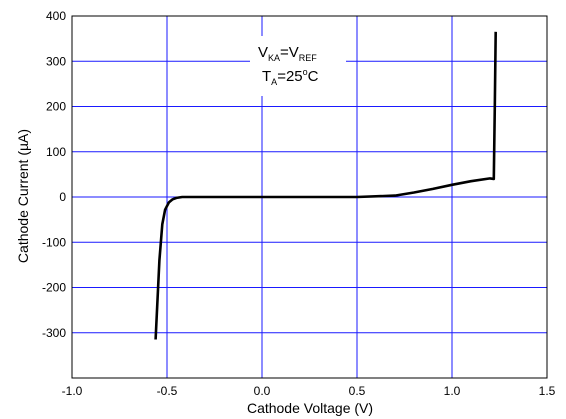 The width and height of the screenshot is (566, 419). I want to click on x-axis-label: Cathode Voltage (V), so click(310, 408).